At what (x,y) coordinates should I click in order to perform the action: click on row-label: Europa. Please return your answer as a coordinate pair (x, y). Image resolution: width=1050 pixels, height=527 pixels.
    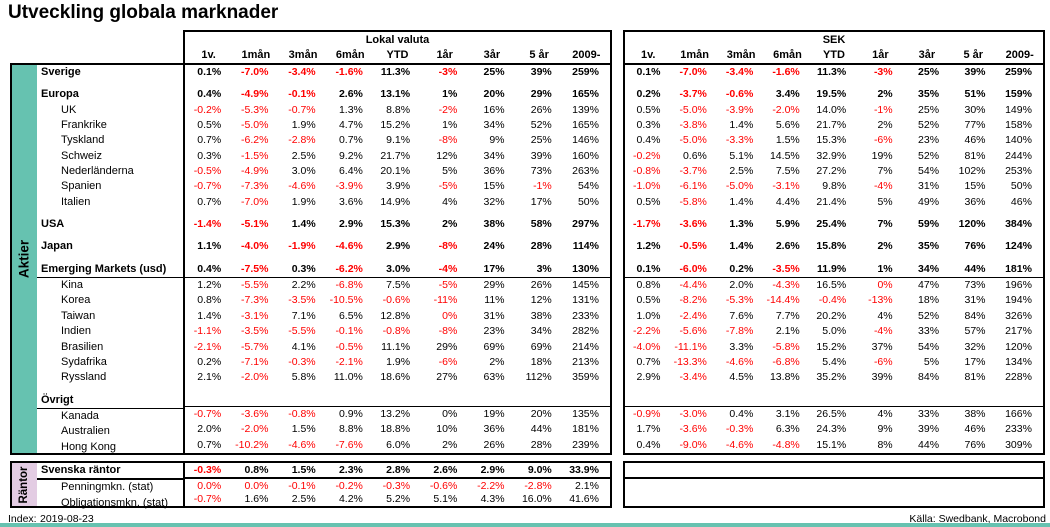
    Looking at the image, I should click on (60, 94).